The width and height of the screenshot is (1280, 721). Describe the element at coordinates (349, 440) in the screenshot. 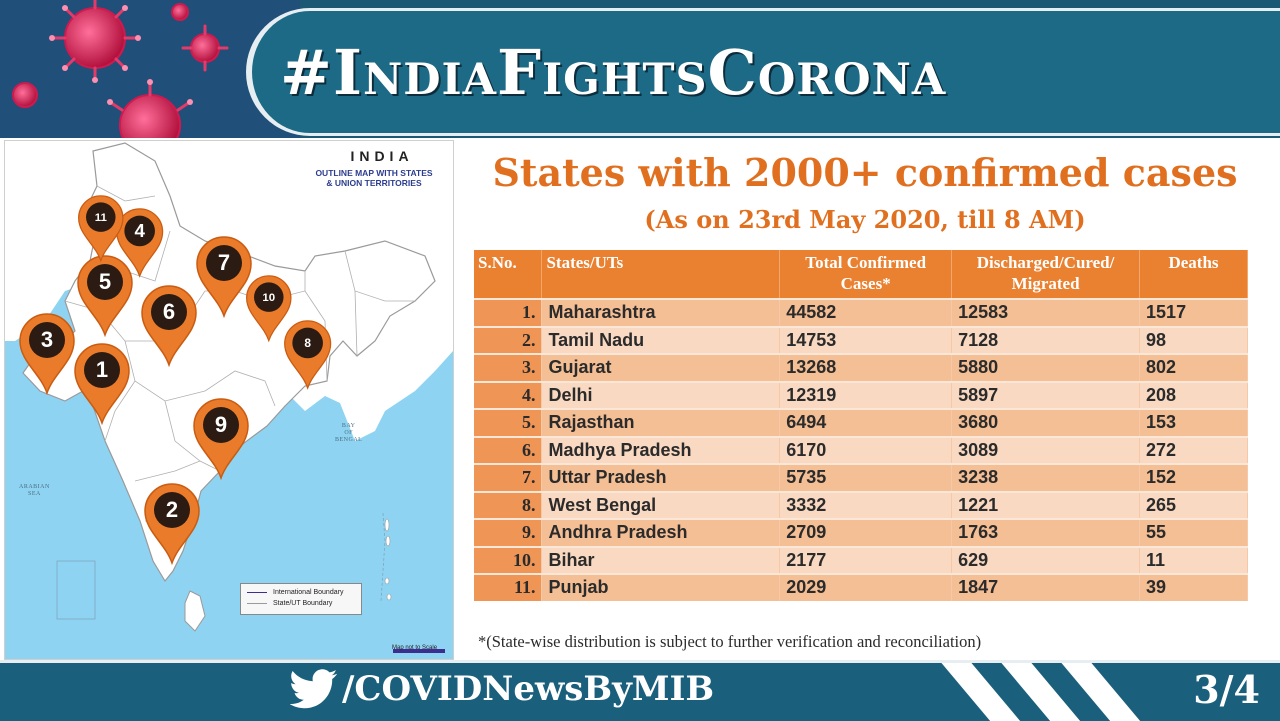

I see `sea-label-text: BENGAL` at that location.